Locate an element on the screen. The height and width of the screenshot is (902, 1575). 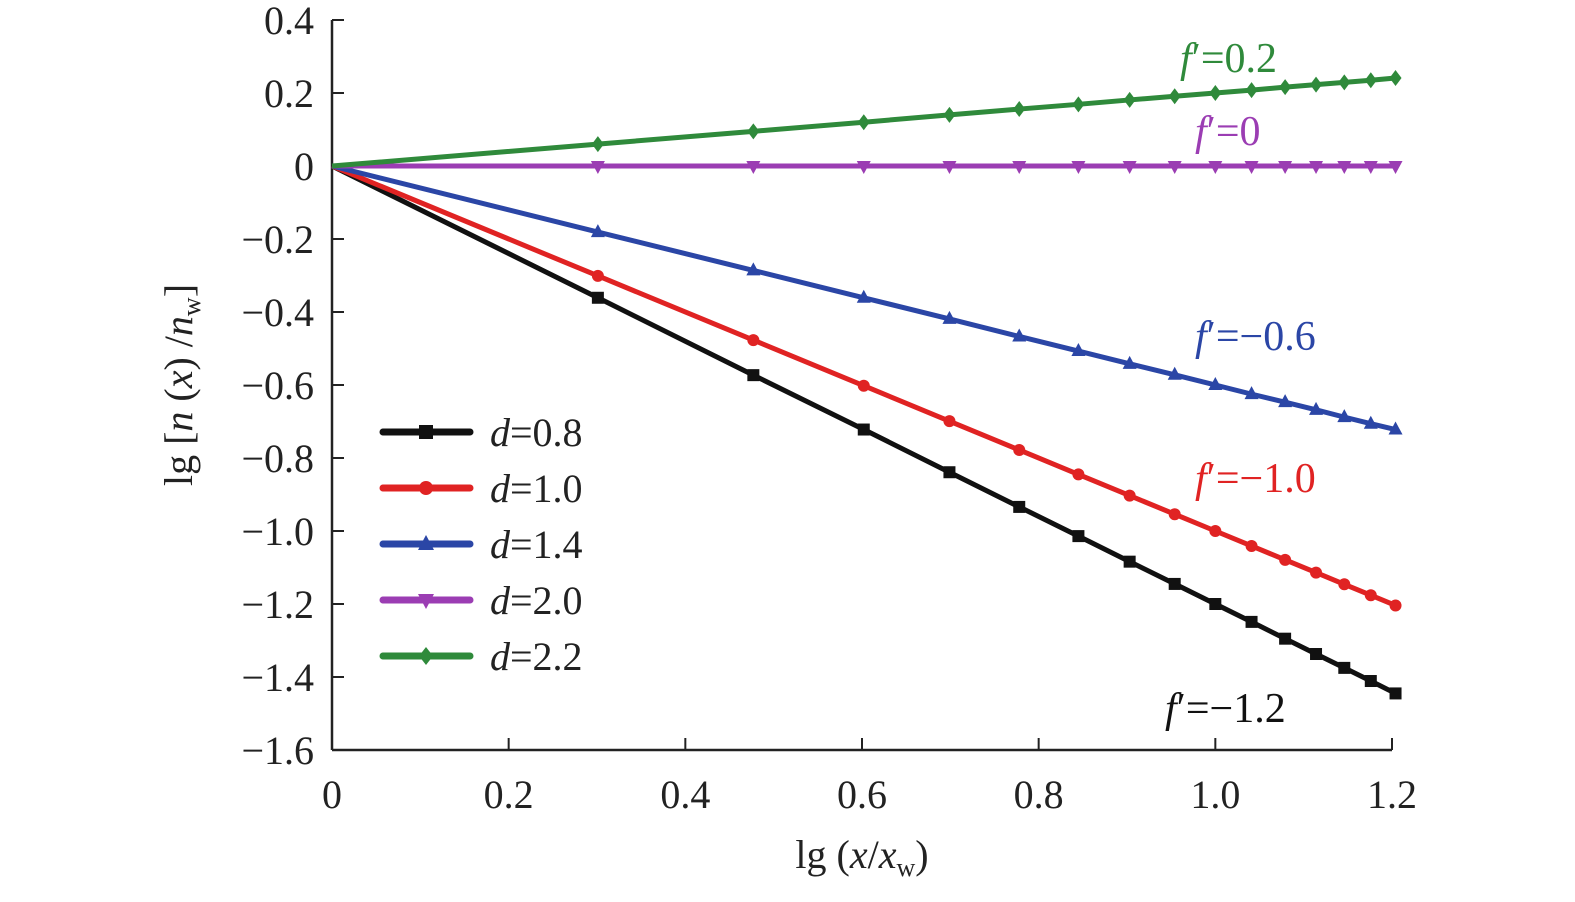
annotation-value: ′=−0.6 is located at coordinates (1261, 337).